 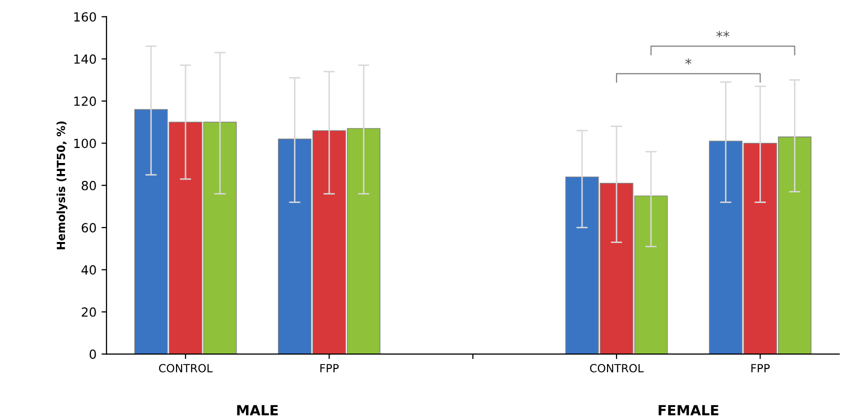 What do you see at coordinates (688, 410) in the screenshot?
I see `text: FEMALE` at bounding box center [688, 410].